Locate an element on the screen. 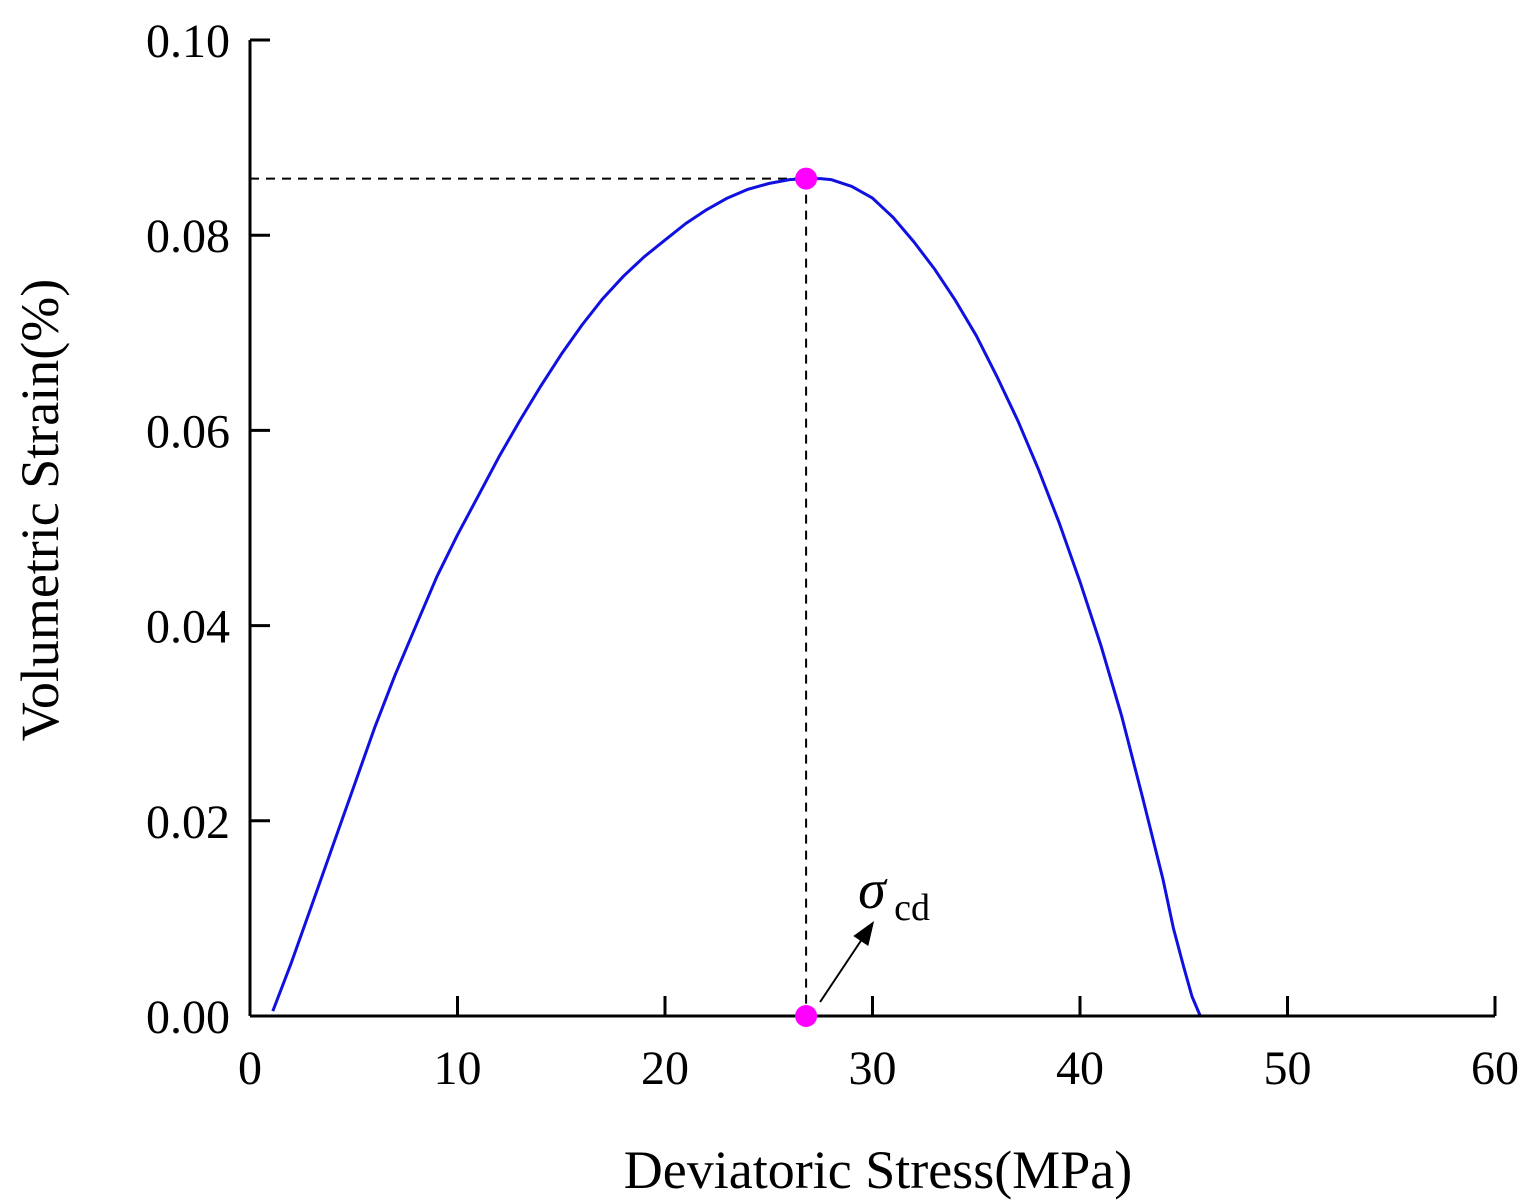  annotation-arrow-shaft is located at coordinates (844, 966).